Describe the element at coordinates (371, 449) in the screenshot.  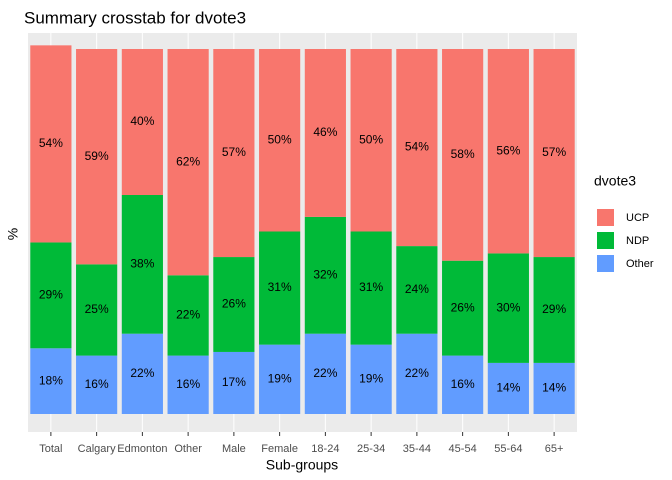
I see `x-tick-label: 25-34` at that location.